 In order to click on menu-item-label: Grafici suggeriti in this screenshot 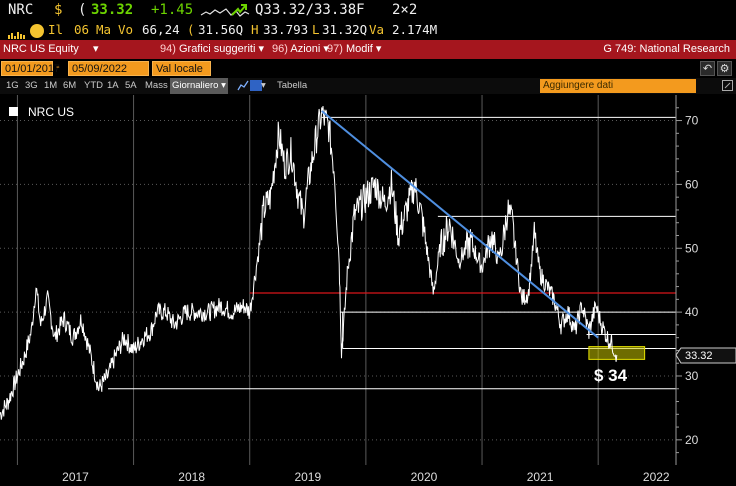, I will do `click(217, 49)`.